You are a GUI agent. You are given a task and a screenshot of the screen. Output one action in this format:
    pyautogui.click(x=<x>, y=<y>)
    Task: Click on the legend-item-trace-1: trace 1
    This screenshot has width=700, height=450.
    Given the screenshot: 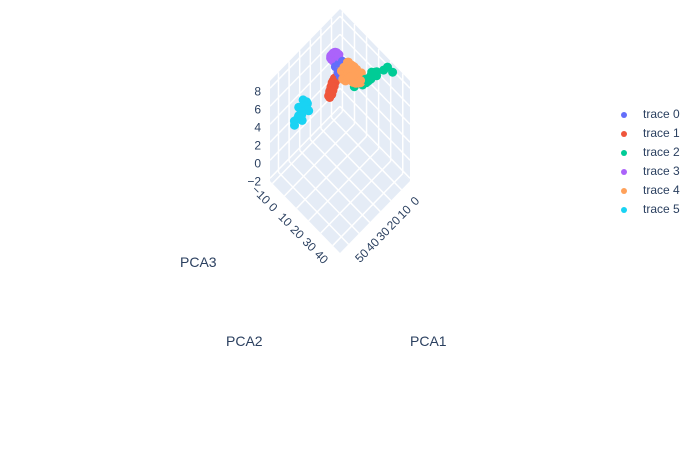 What is the action you would take?
    pyautogui.click(x=650, y=133)
    